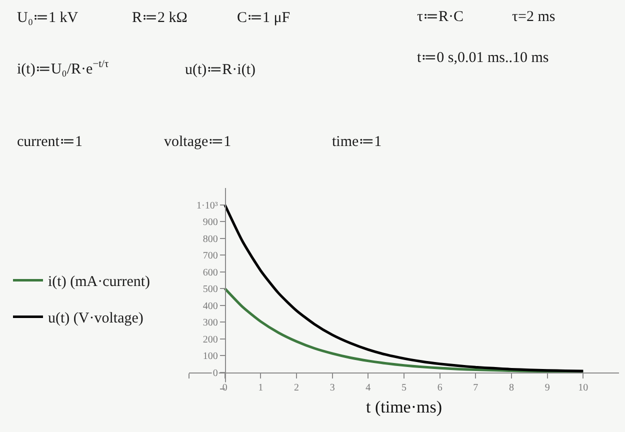  I want to click on text: U₀≔1 kV, so click(47, 18).